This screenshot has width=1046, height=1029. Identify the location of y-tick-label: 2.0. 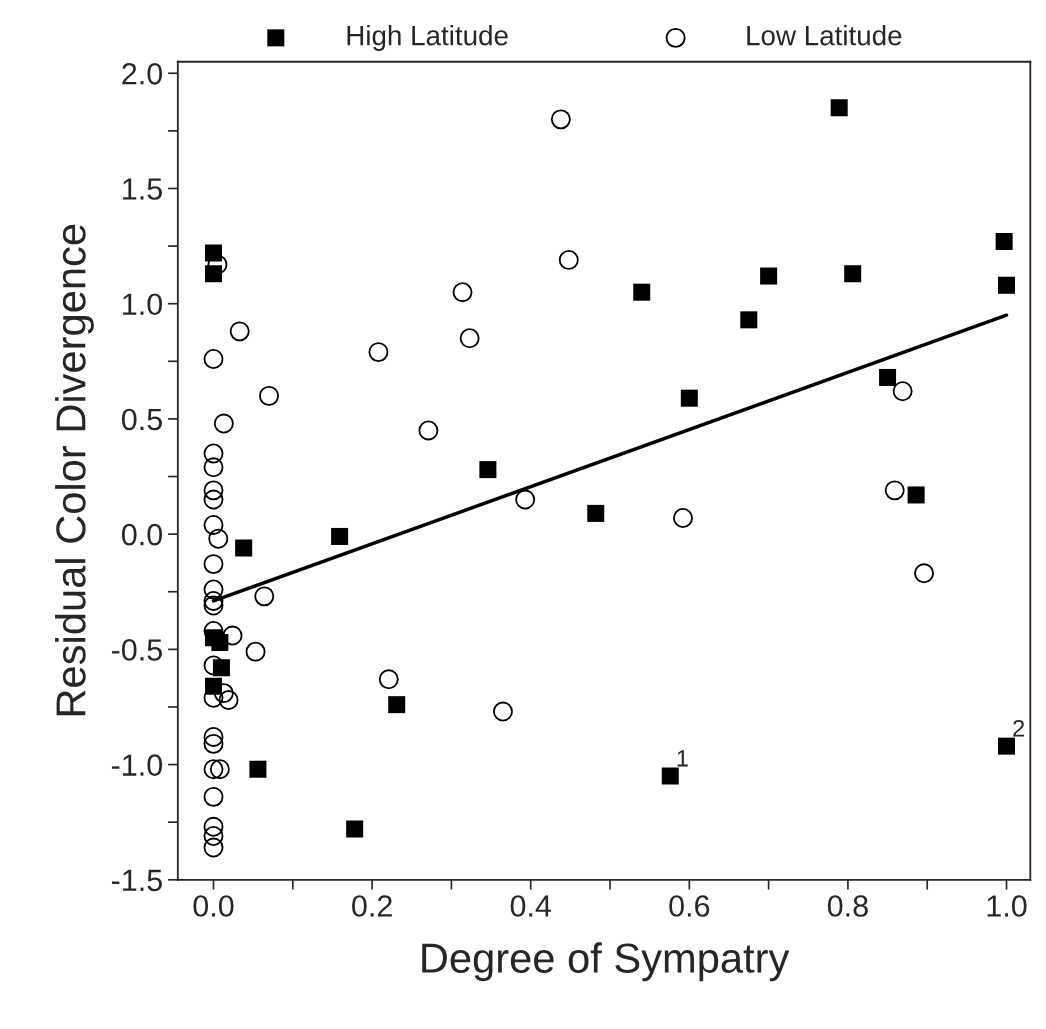
(142, 74).